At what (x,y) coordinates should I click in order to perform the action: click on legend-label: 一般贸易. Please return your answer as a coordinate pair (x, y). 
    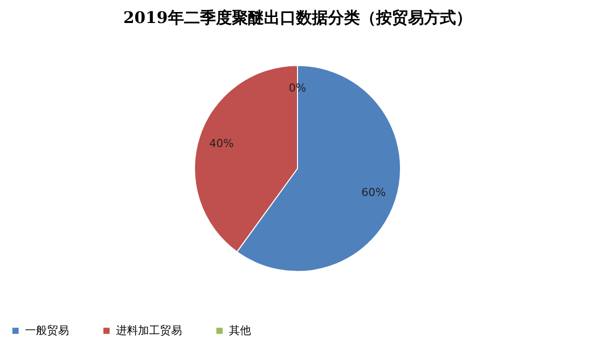
    Looking at the image, I should click on (47, 330).